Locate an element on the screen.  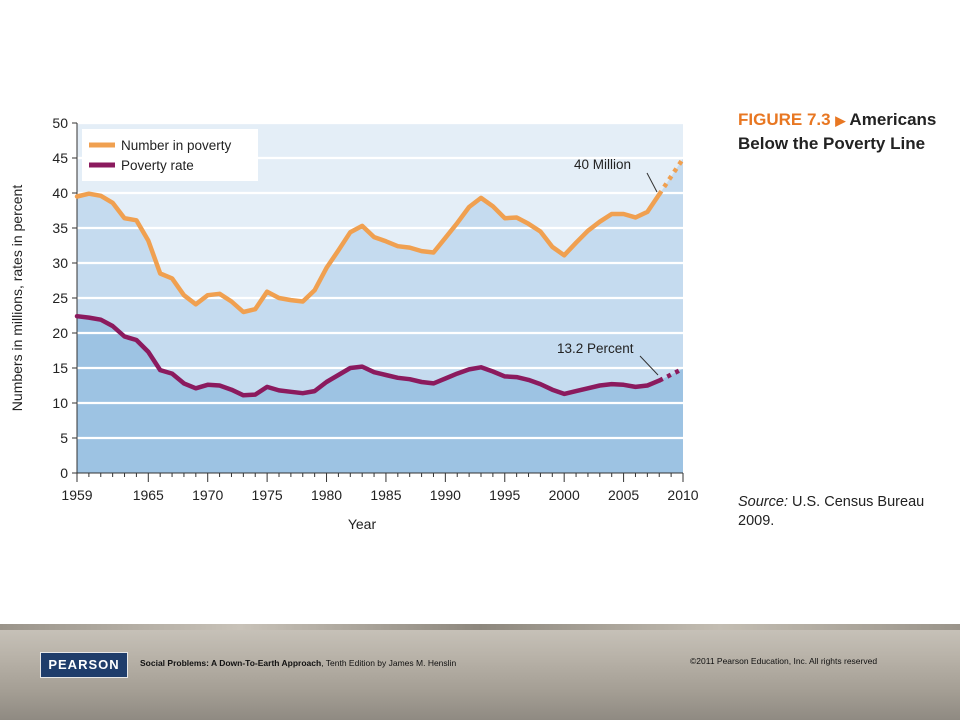
pearson-logo: PEARSON is located at coordinates (84, 665).